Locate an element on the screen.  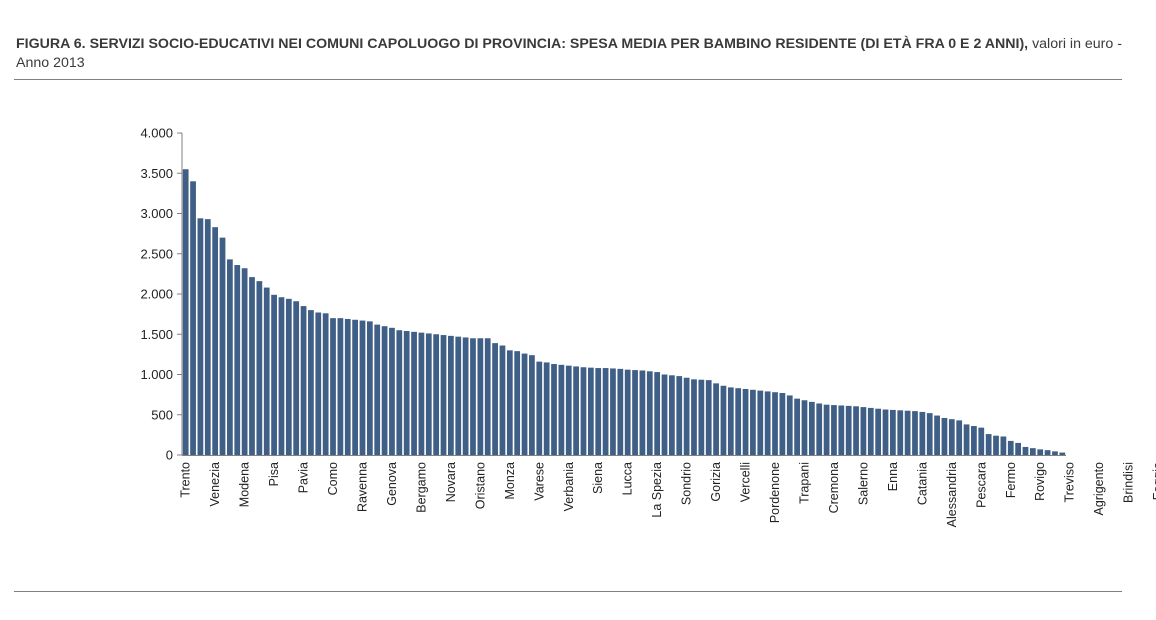
x-tick-label: Lucca is located at coordinates (628, 478).